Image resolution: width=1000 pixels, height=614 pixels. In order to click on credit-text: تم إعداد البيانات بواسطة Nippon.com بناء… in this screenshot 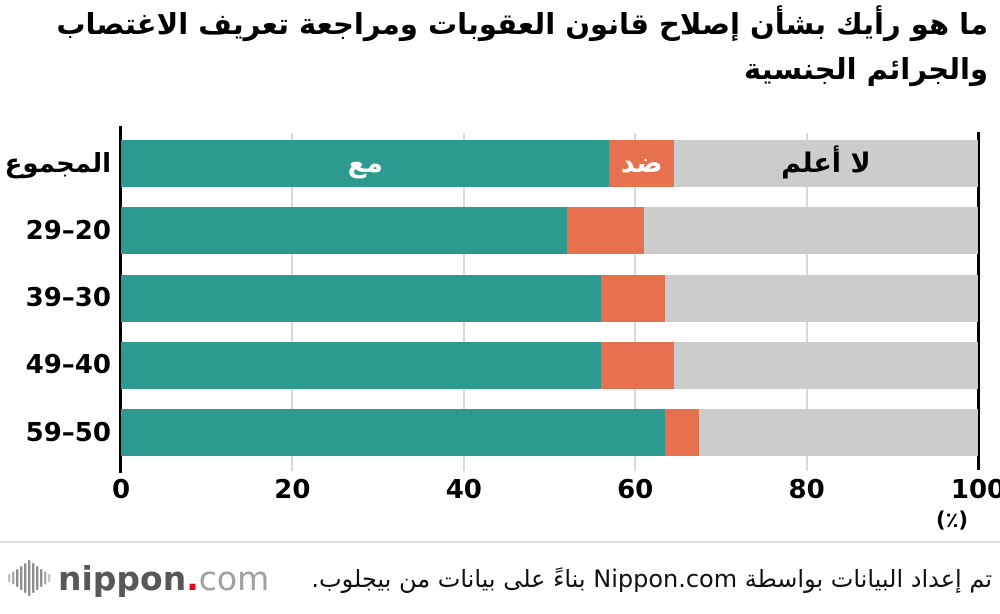, I will do `click(651, 579)`.